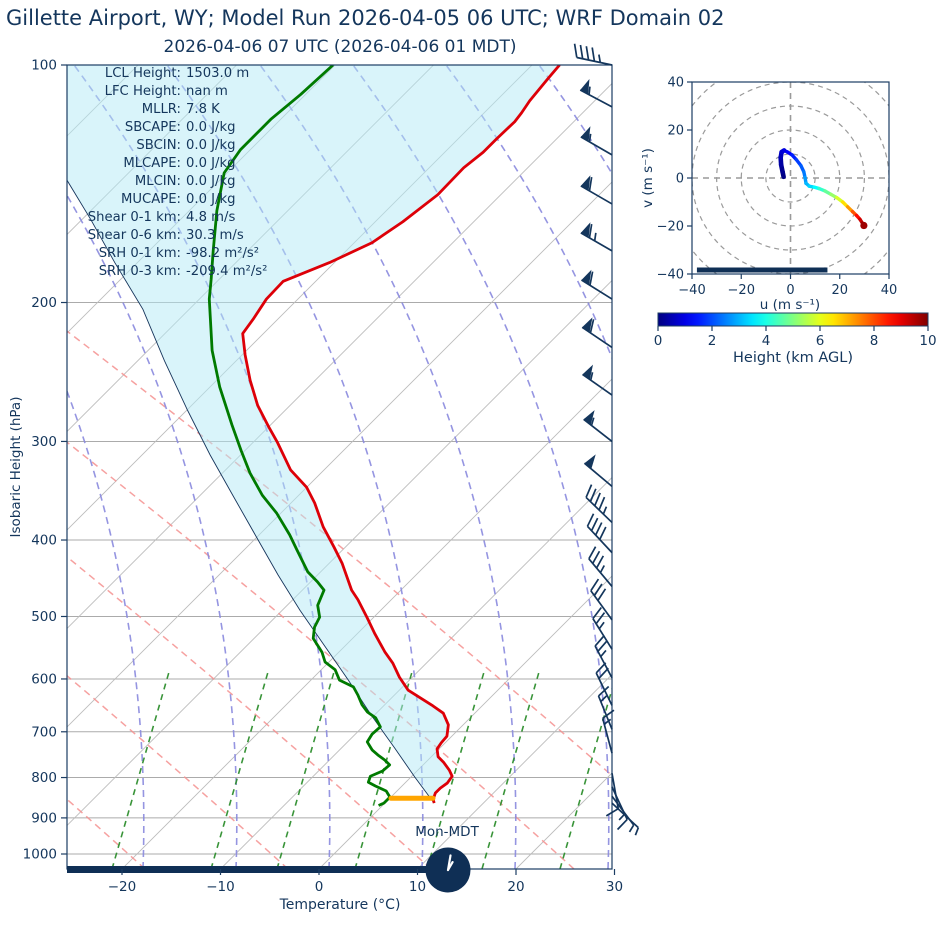 The height and width of the screenshot is (936, 936). Describe the element at coordinates (839, 290) in the screenshot. I see `hodo-x-tick-label: 20` at that location.